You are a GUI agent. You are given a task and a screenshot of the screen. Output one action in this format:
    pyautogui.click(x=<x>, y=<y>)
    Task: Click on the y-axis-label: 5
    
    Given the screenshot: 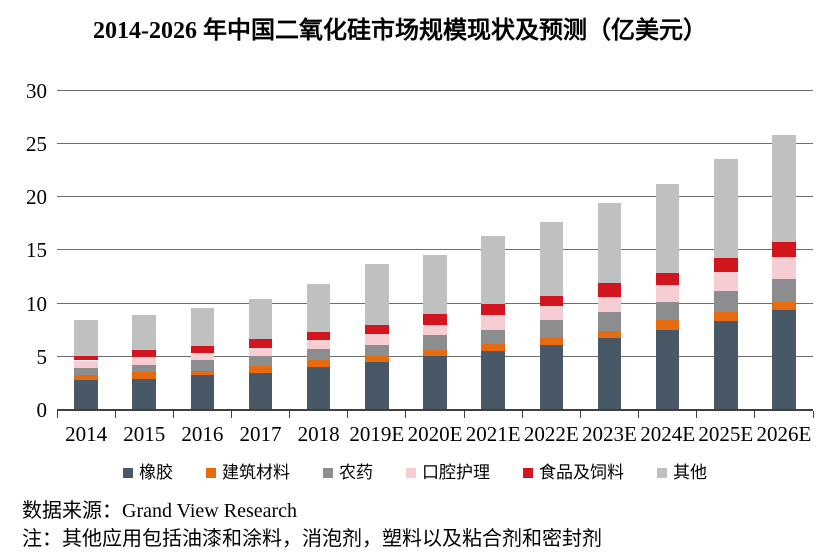 What is the action you would take?
    pyautogui.click(x=42, y=356)
    